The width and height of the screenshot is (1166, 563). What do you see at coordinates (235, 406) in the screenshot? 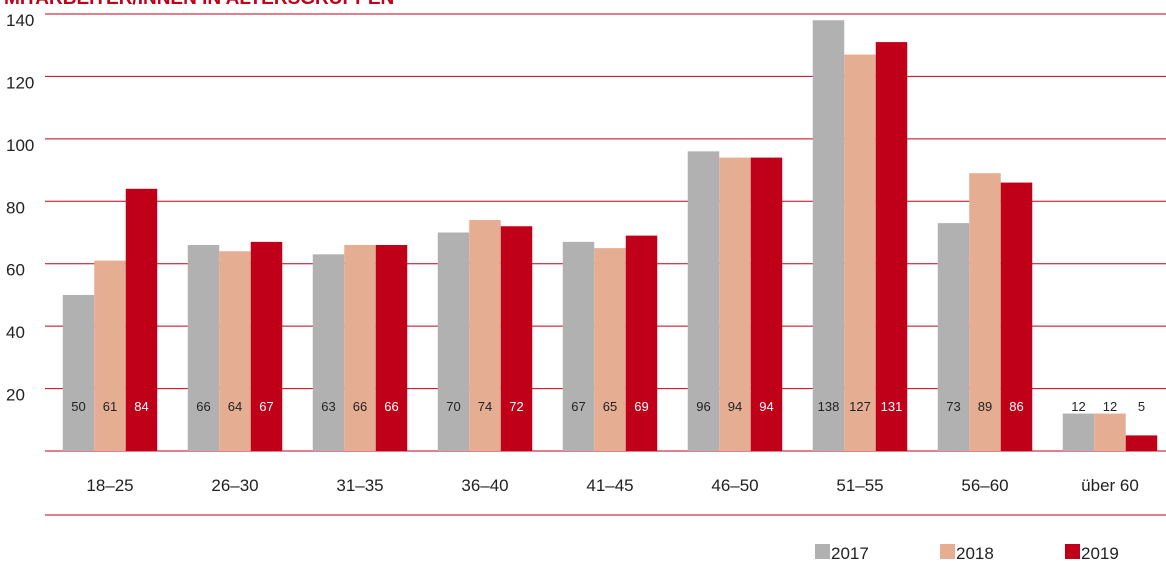
I see `value-label: 64` at bounding box center [235, 406].